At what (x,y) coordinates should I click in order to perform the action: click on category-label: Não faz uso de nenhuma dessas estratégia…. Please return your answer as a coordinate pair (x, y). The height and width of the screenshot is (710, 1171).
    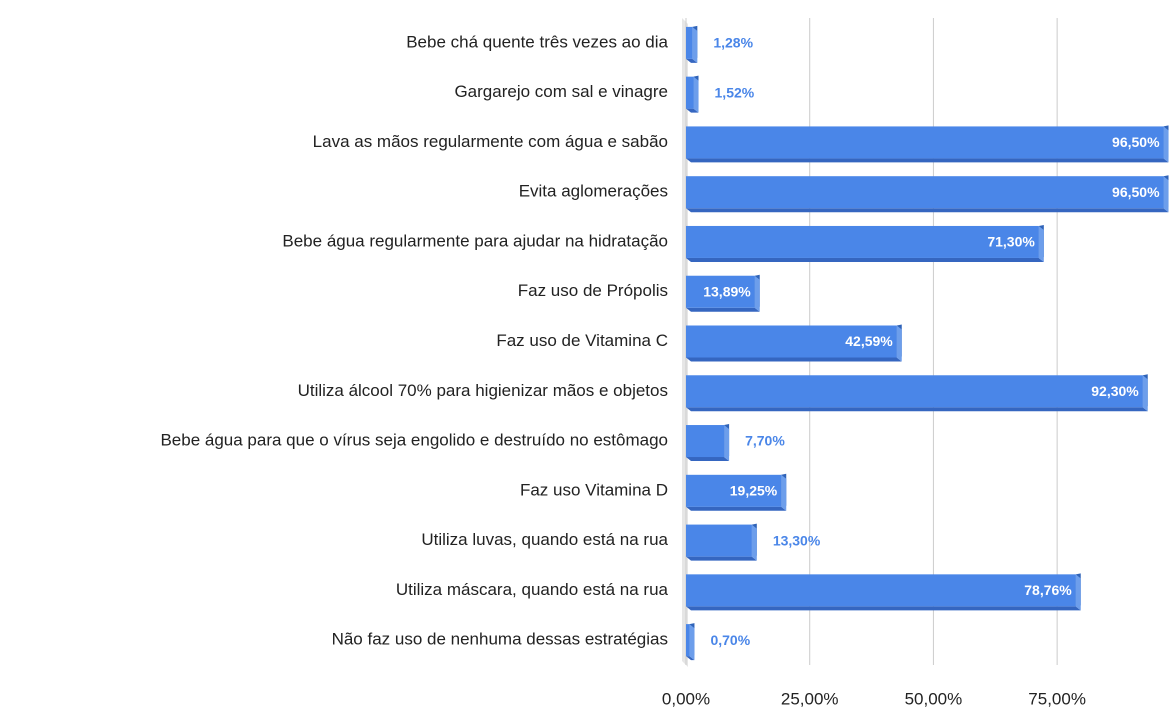
    Looking at the image, I should click on (500, 639).